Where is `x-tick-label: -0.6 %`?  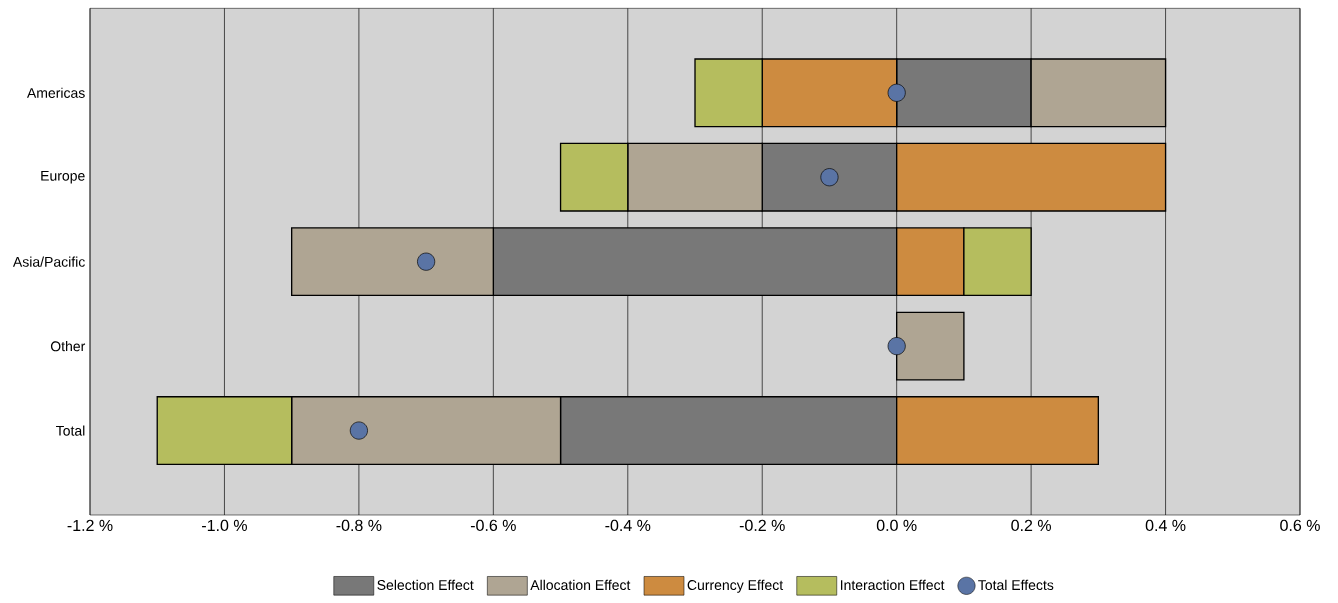 x-tick-label: -0.6 % is located at coordinates (493, 525).